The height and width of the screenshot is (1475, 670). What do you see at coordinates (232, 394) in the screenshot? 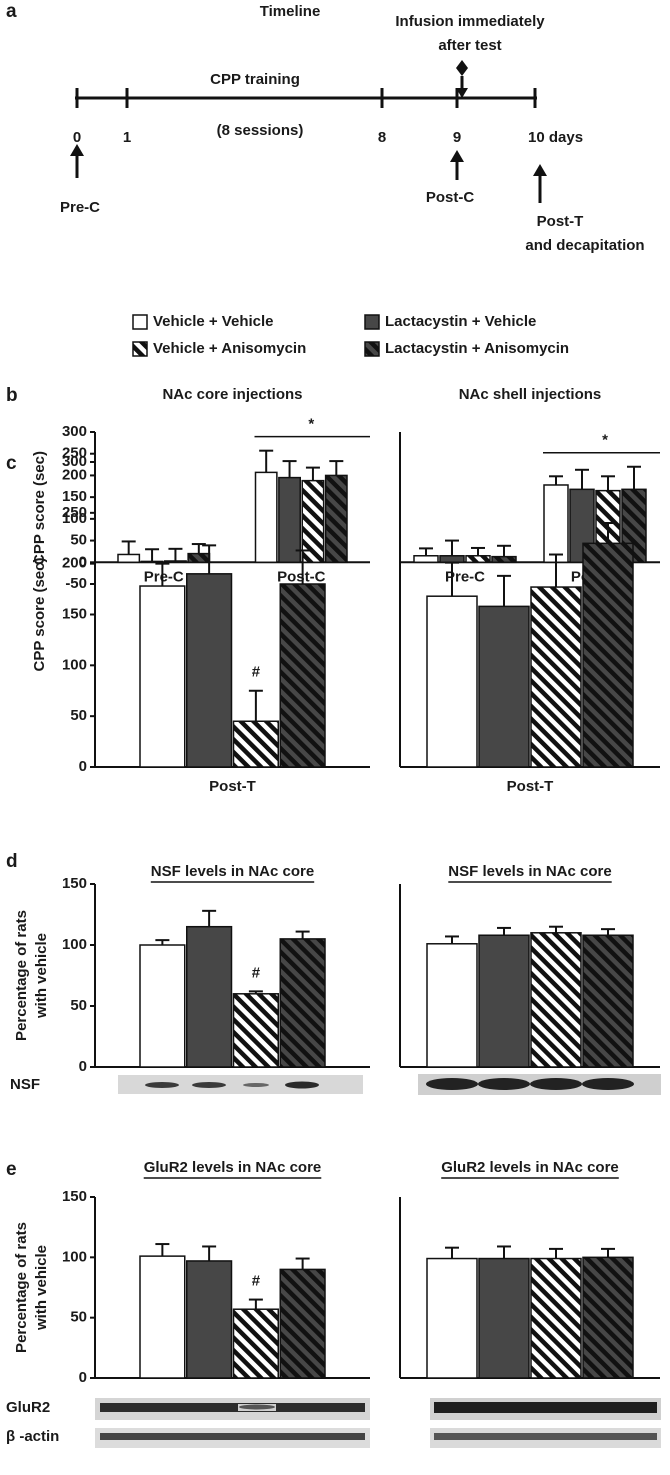
I see `chart-title: NAc core injections` at bounding box center [232, 394].